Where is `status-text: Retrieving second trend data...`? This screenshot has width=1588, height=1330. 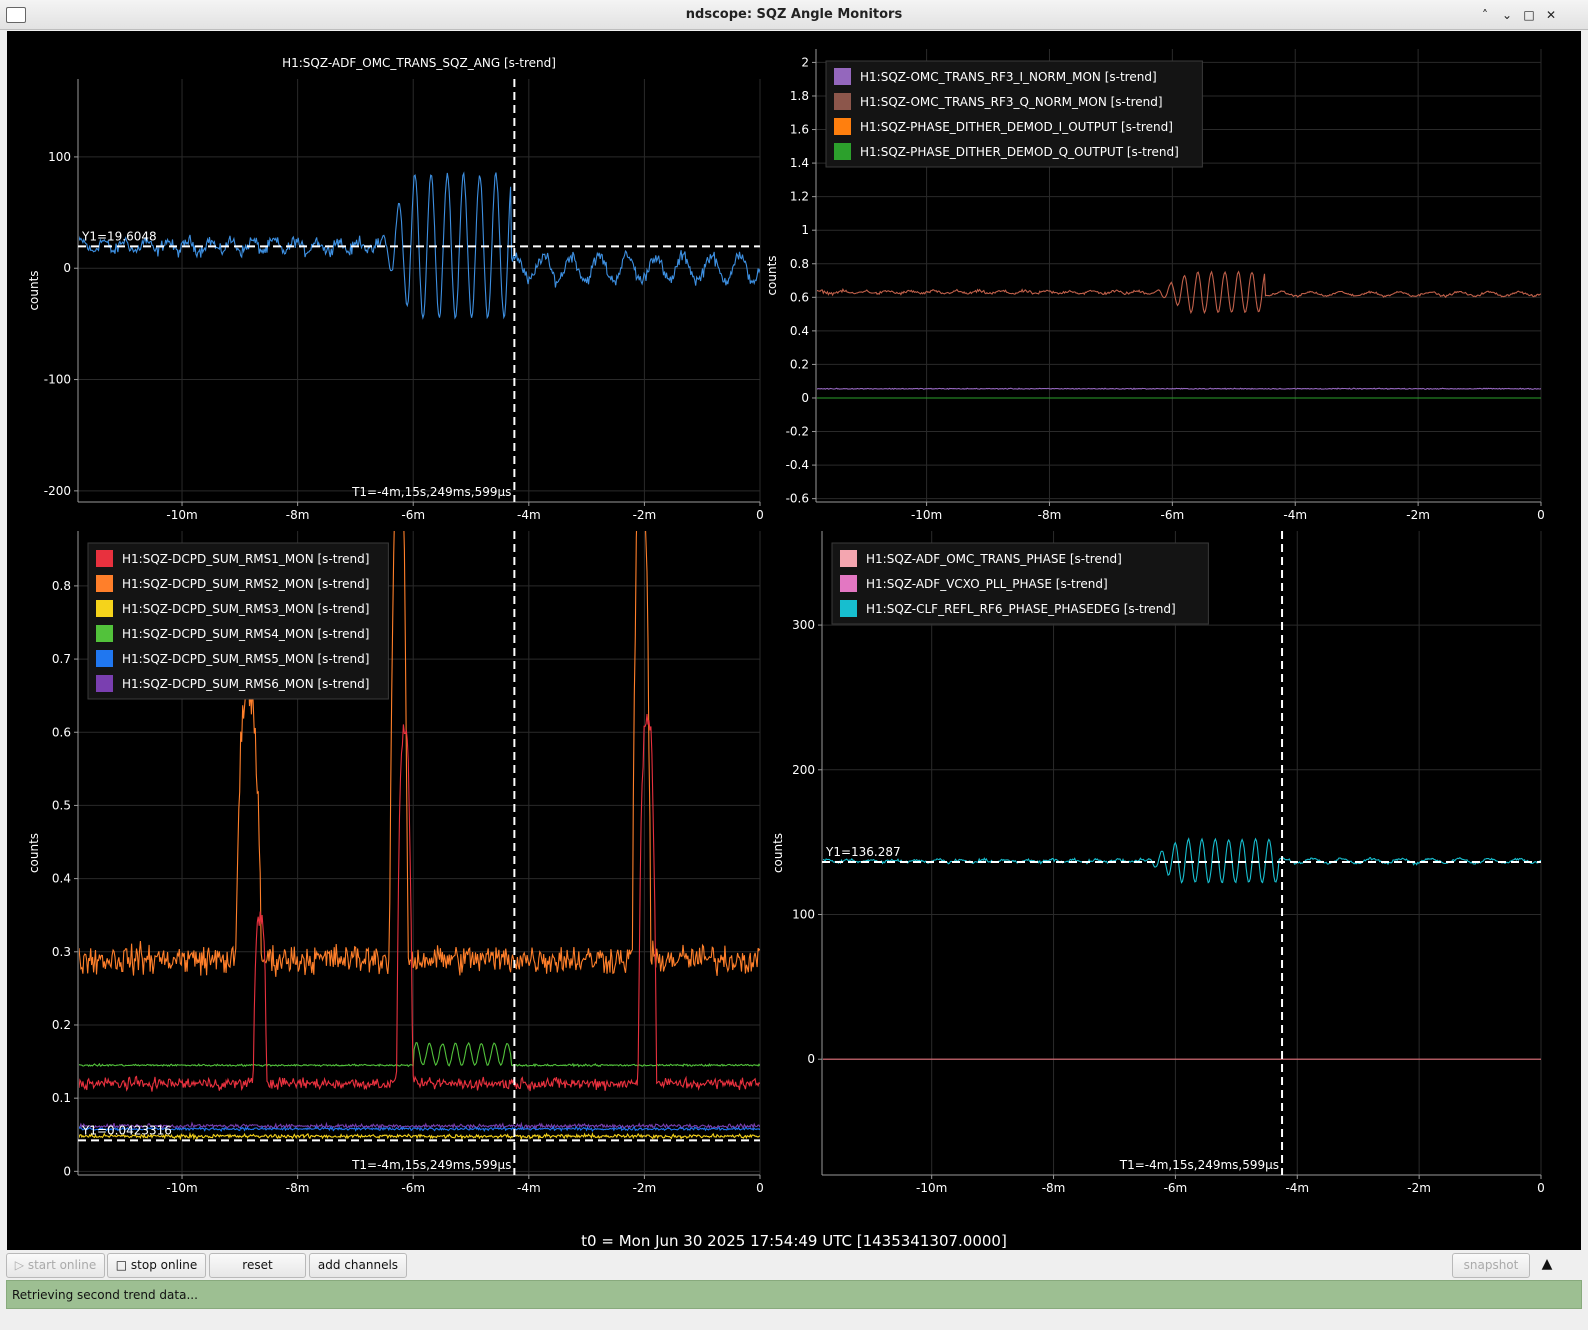
status-text: Retrieving second trend data... is located at coordinates (105, 1295).